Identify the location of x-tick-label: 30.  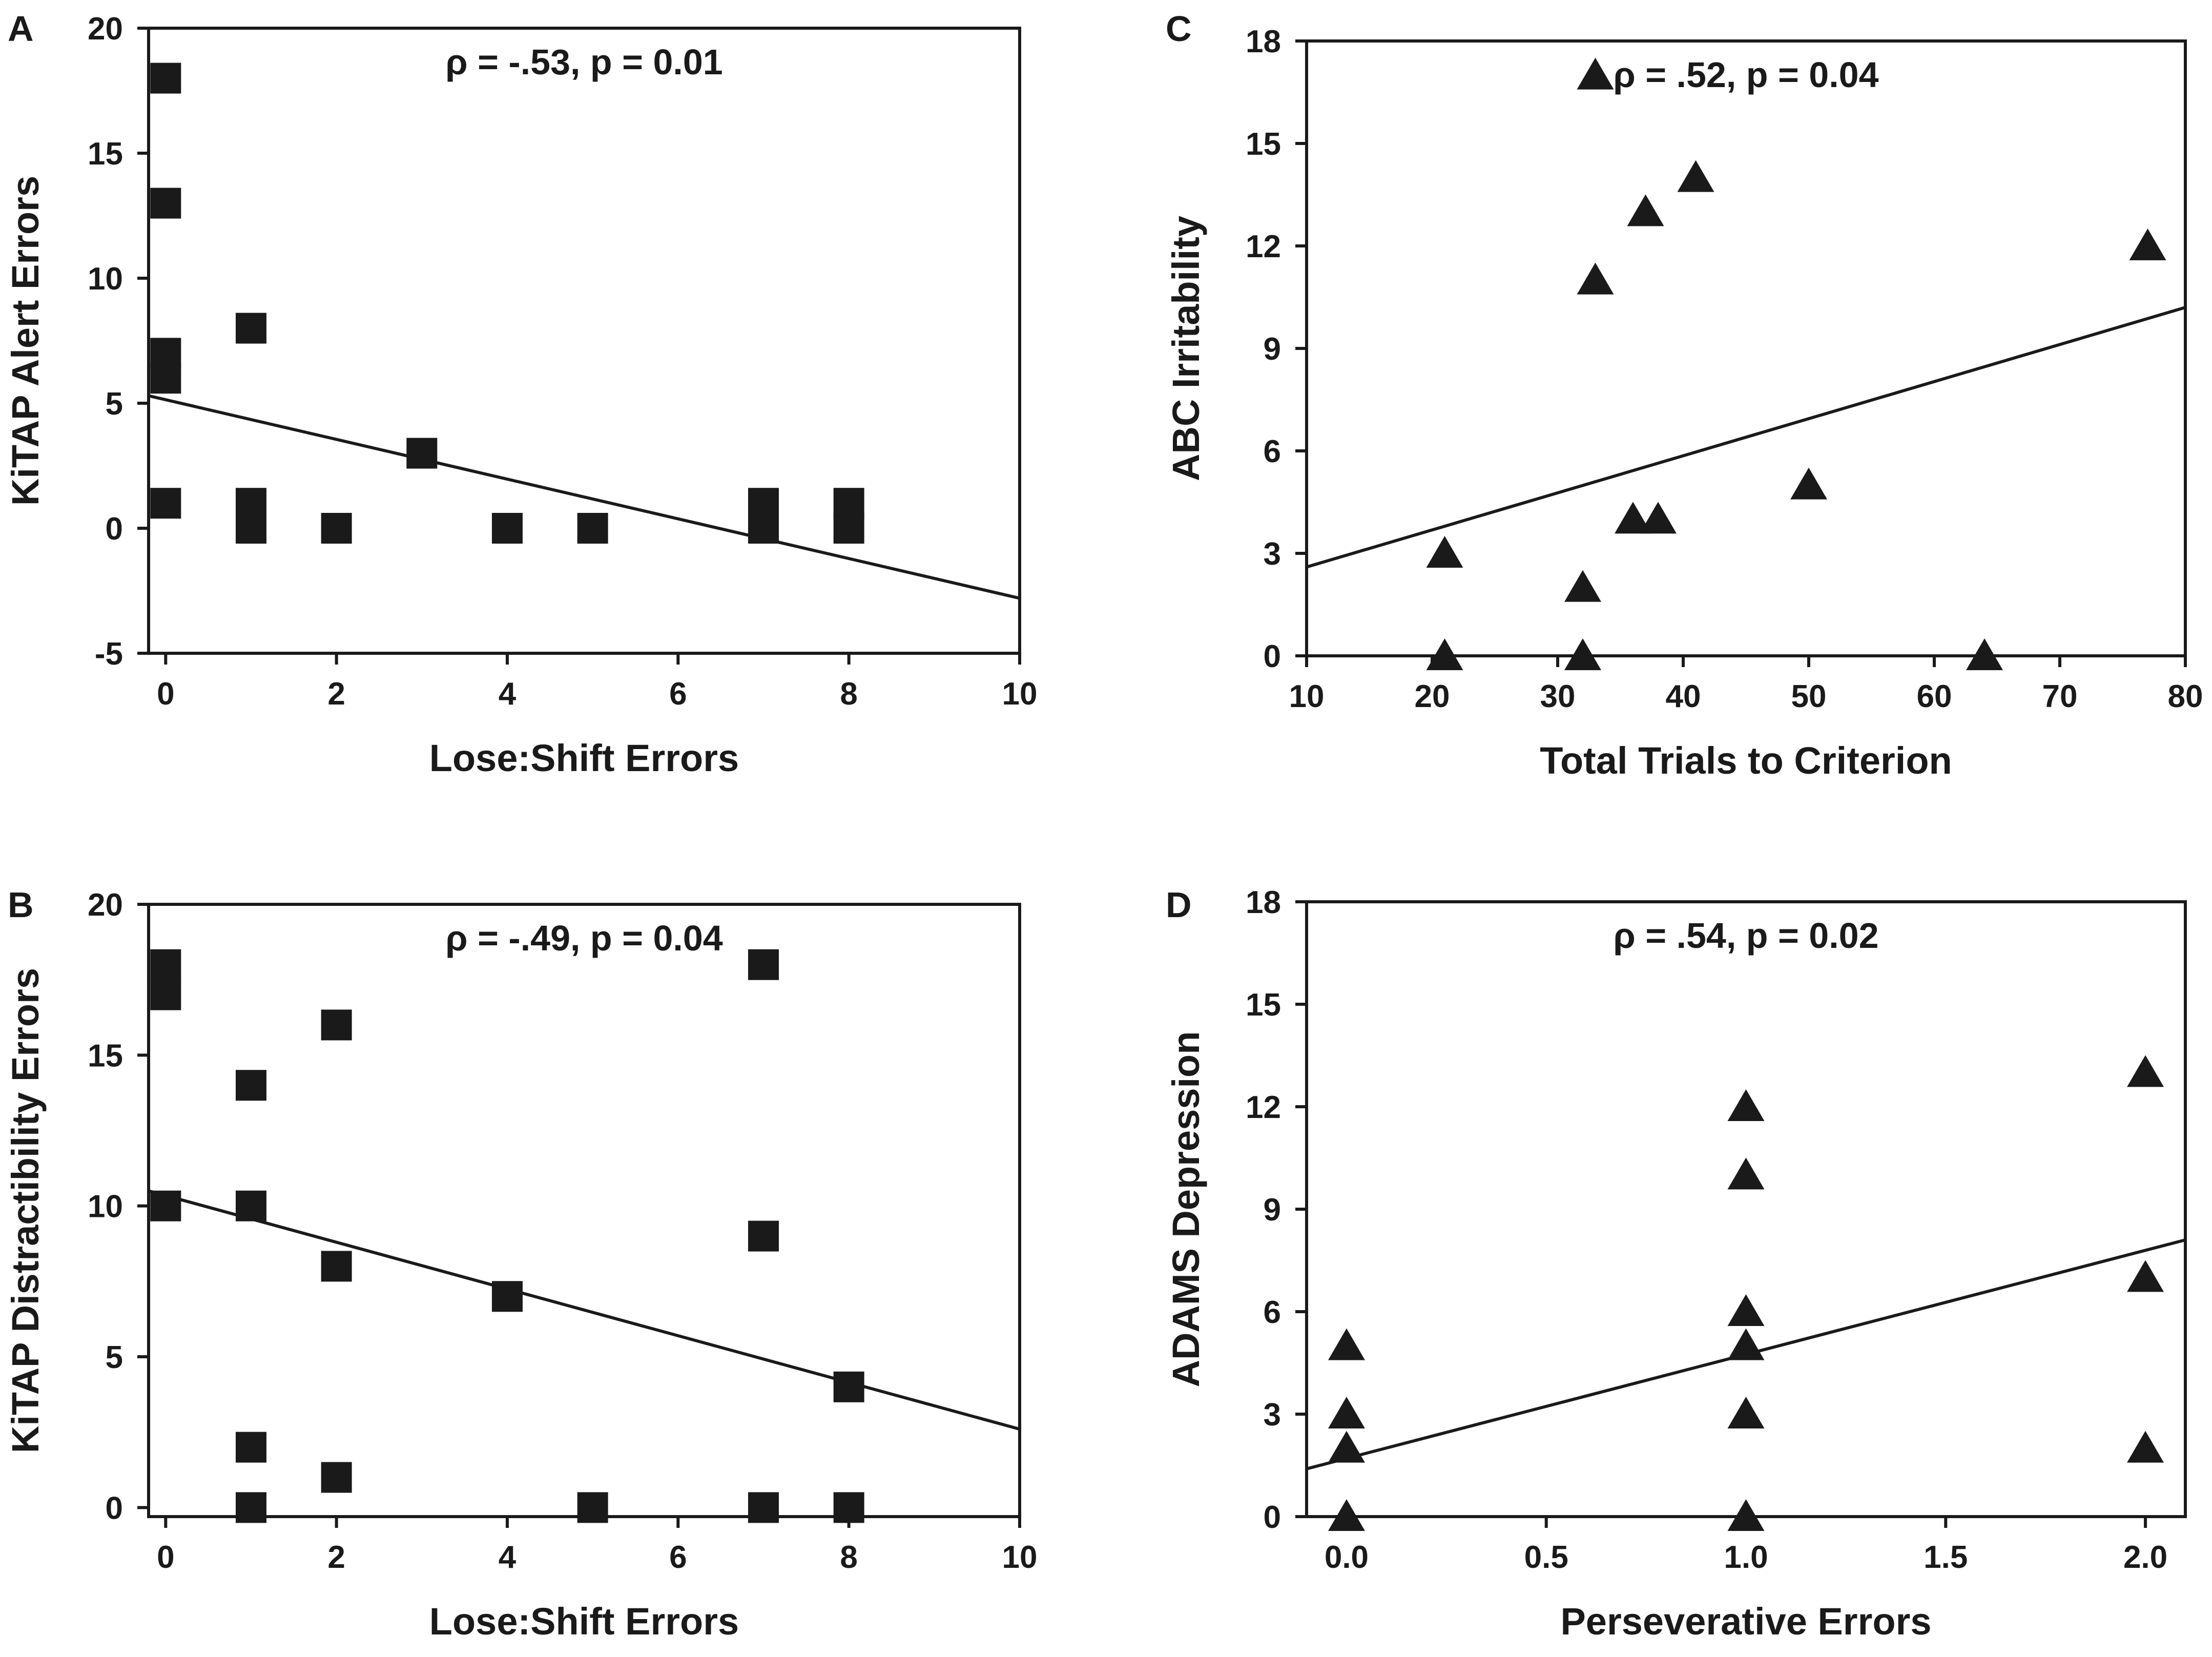
(1558, 696).